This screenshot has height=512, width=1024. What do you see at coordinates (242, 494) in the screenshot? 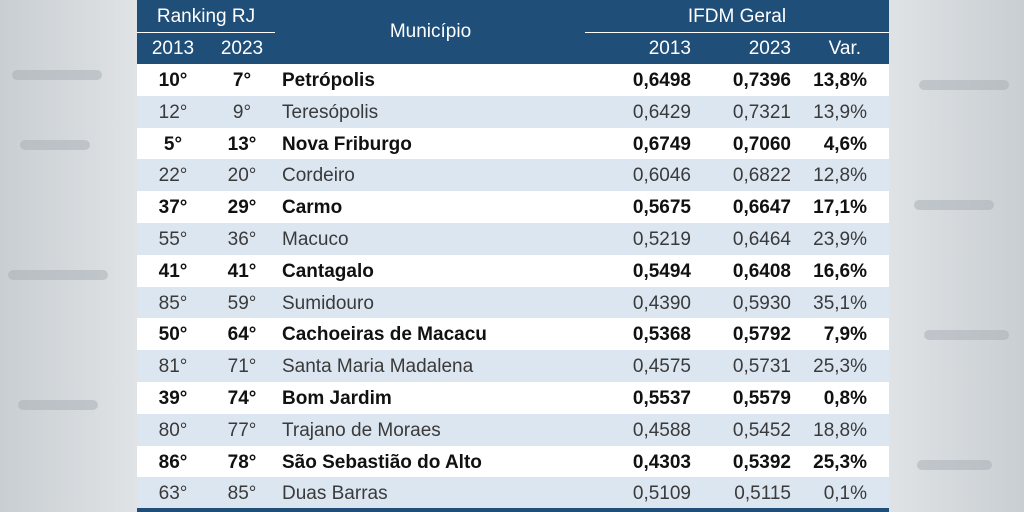
I see `rank-2023-cell: 85°` at bounding box center [242, 494].